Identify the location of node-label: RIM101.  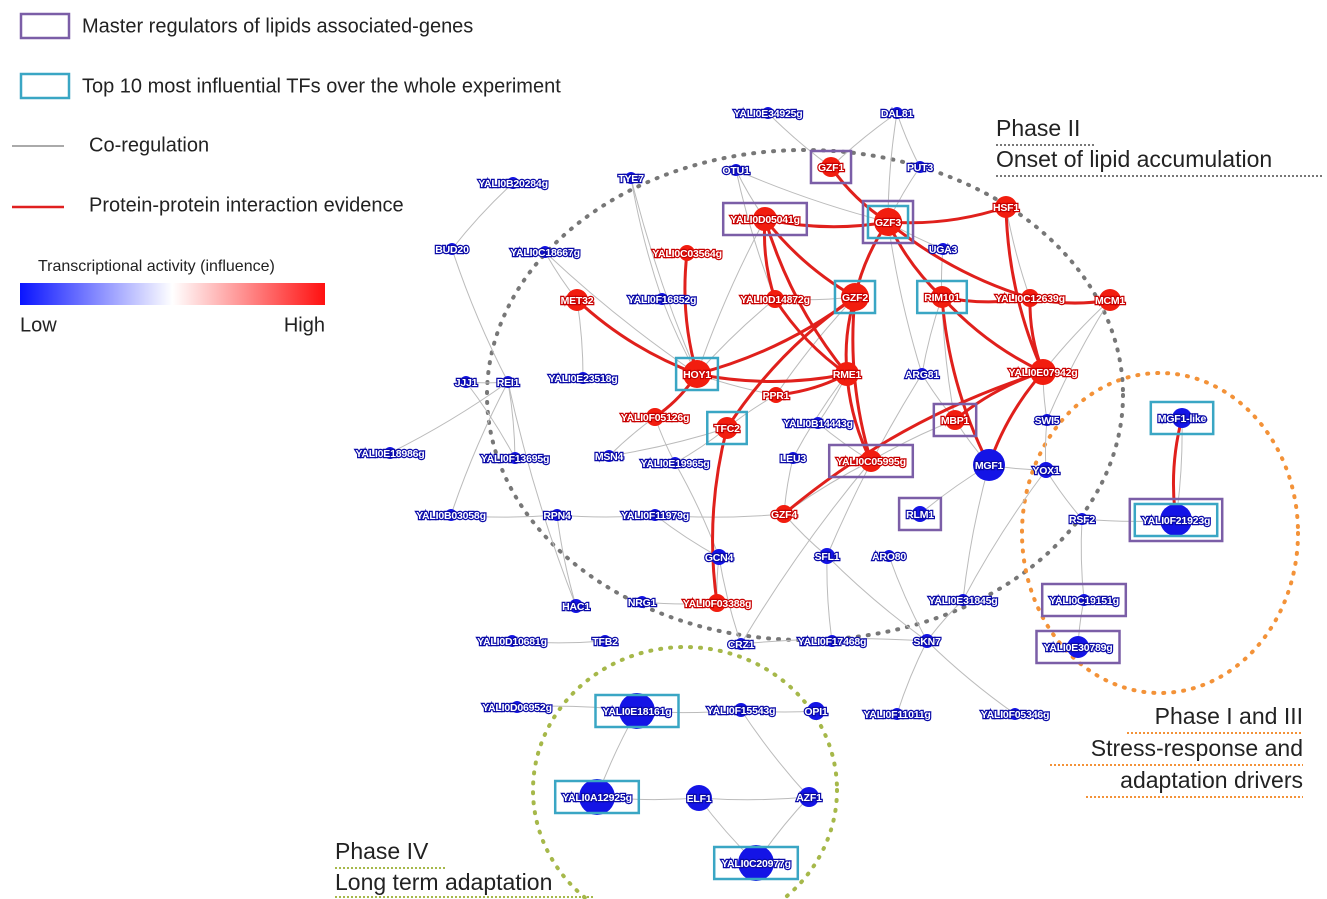
(942, 298).